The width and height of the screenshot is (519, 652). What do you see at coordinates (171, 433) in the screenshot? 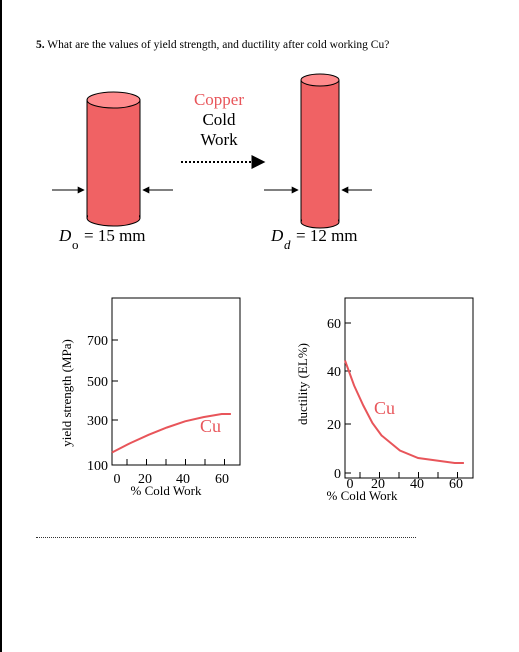
I see `yield-curve-cu` at bounding box center [171, 433].